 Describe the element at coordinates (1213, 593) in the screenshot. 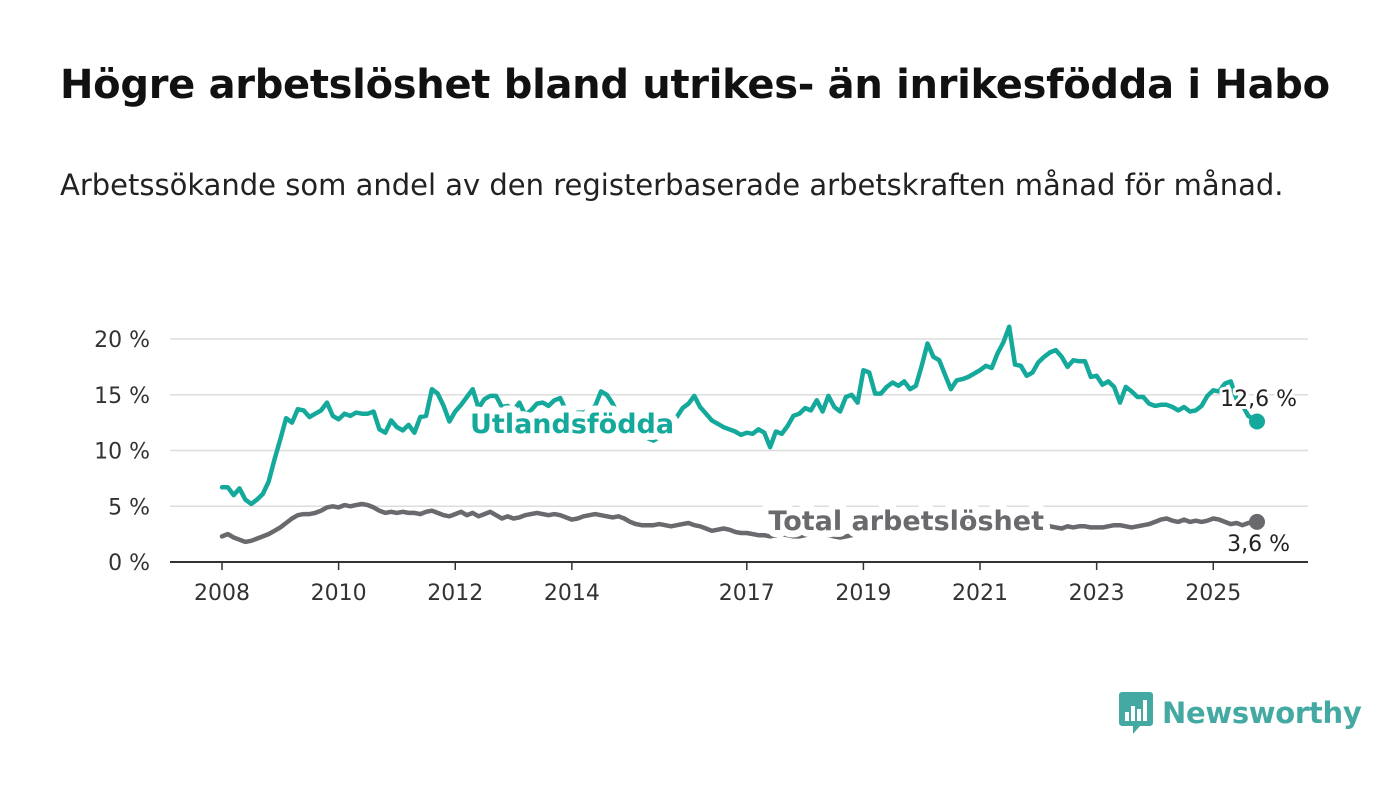

I see `x-tick-label: 2025` at that location.